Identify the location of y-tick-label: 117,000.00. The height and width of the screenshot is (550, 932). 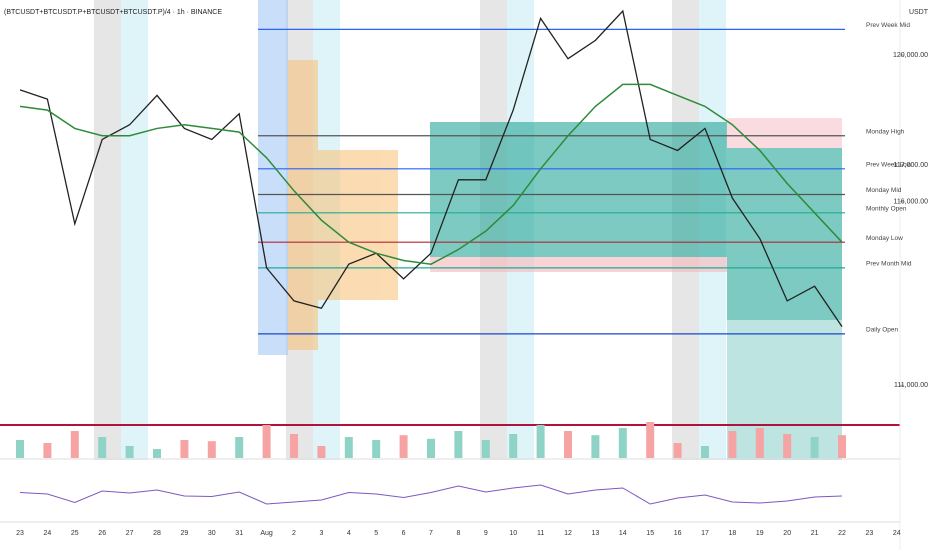
(910, 165).